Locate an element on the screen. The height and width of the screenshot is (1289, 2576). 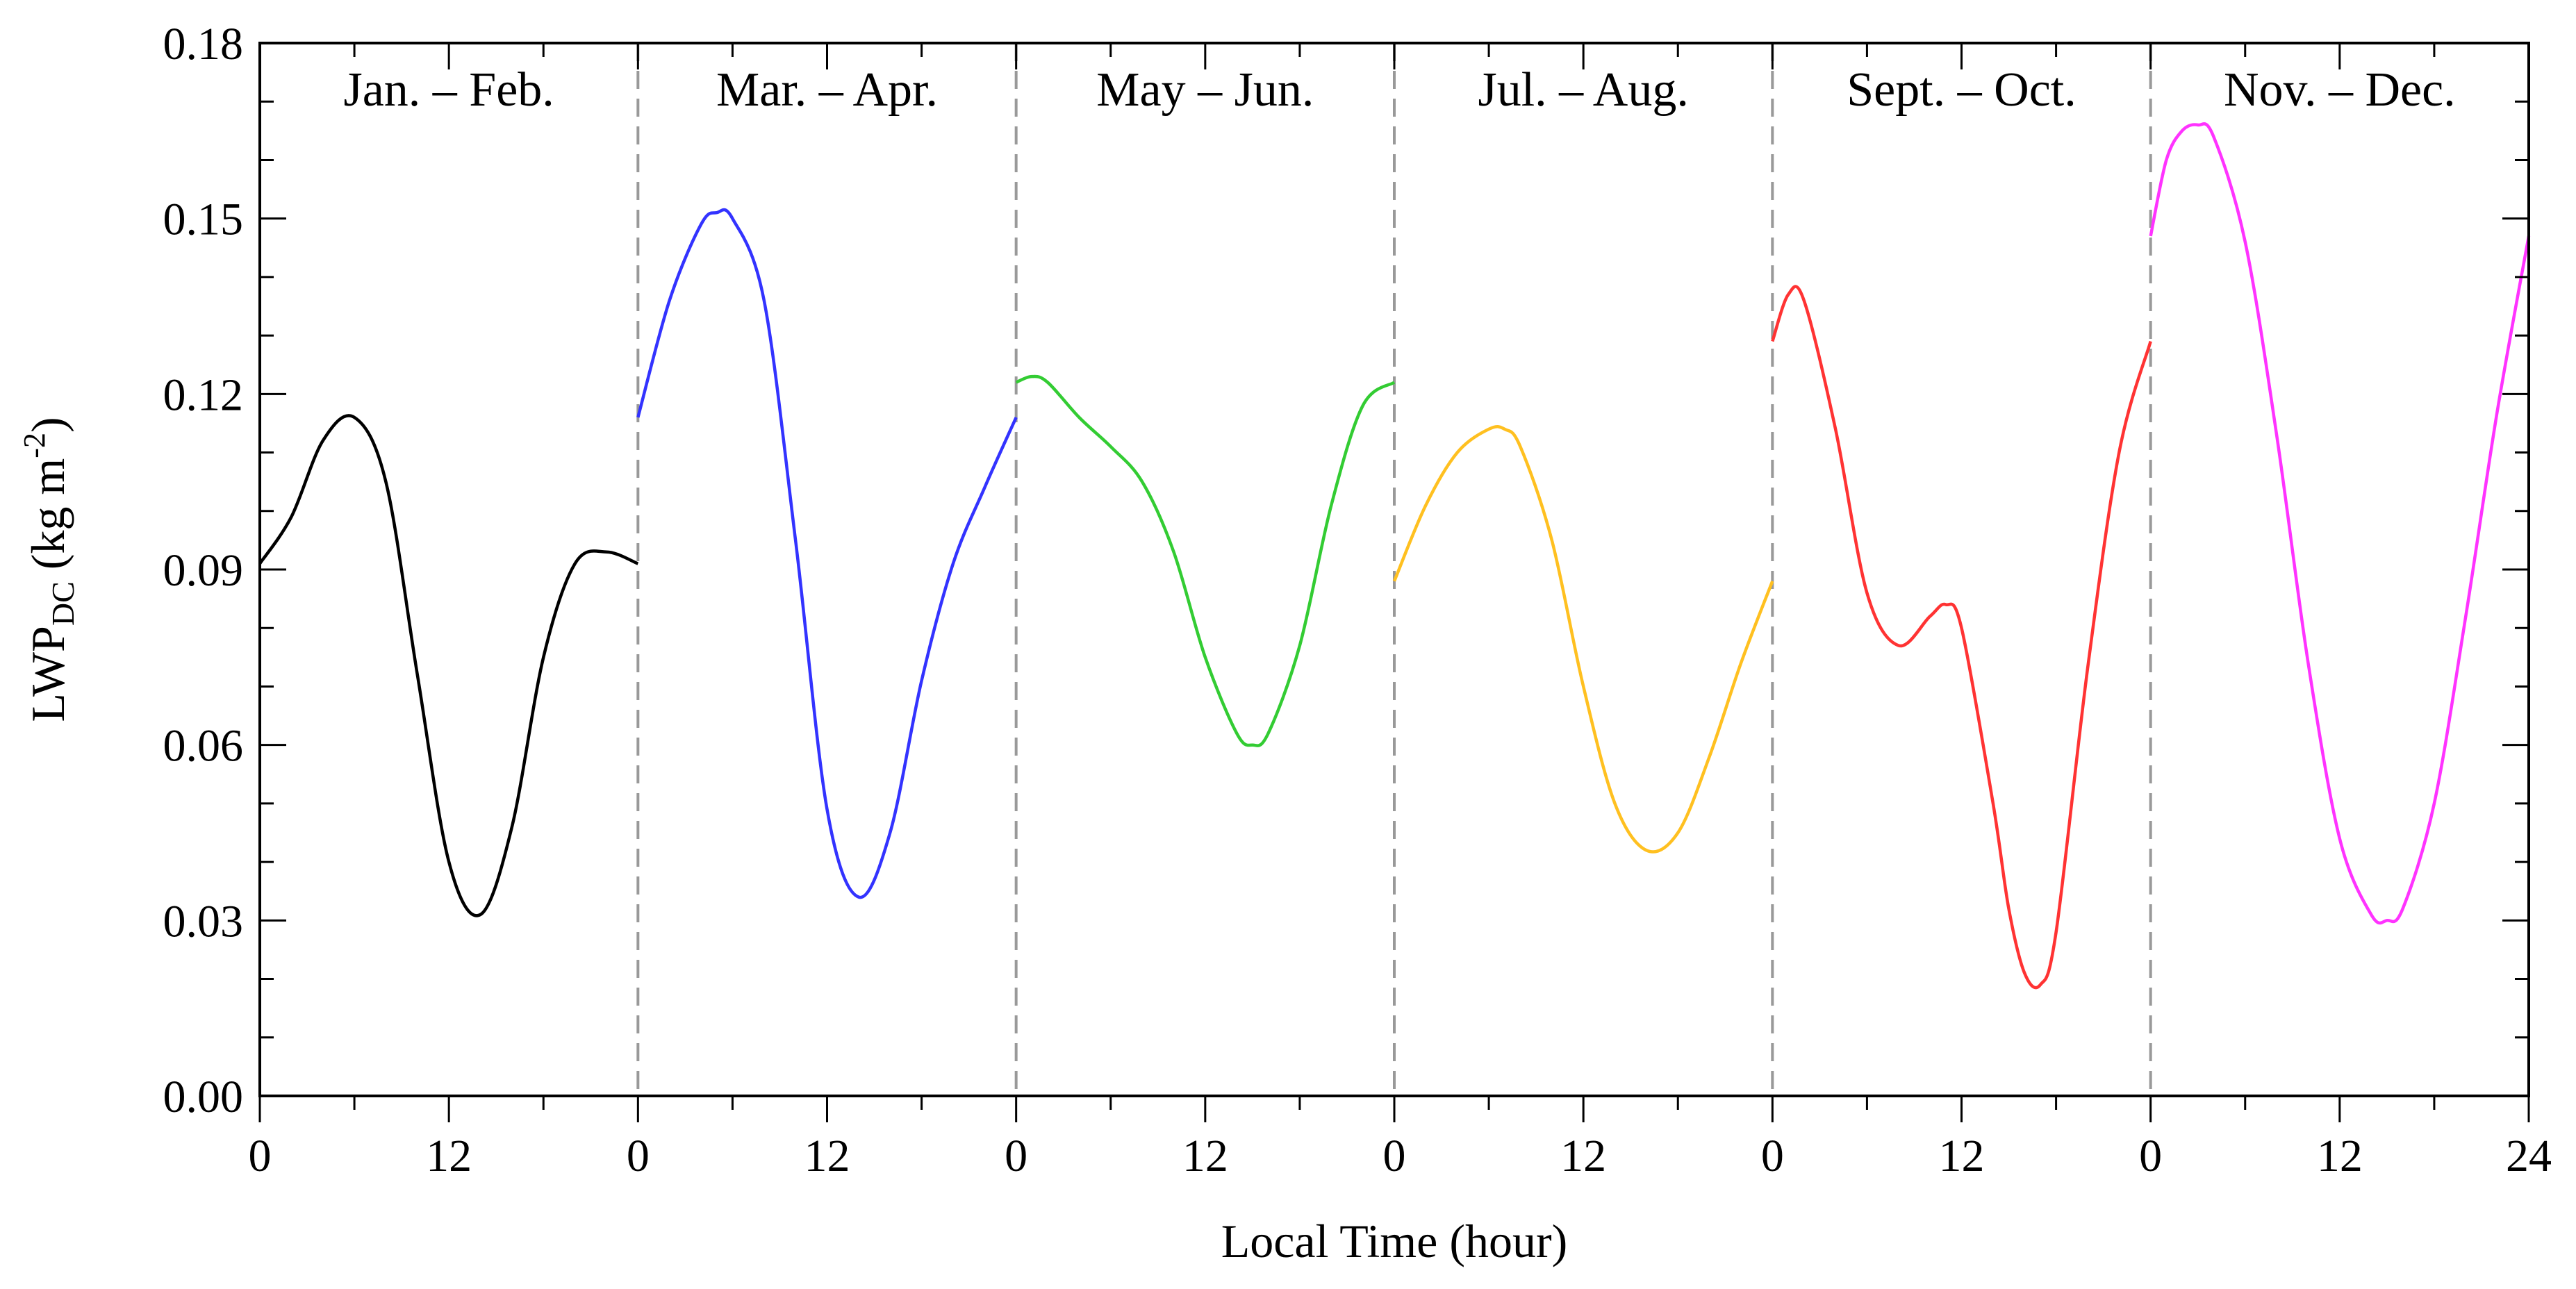
panel-label: May – Jun. is located at coordinates (1205, 90).